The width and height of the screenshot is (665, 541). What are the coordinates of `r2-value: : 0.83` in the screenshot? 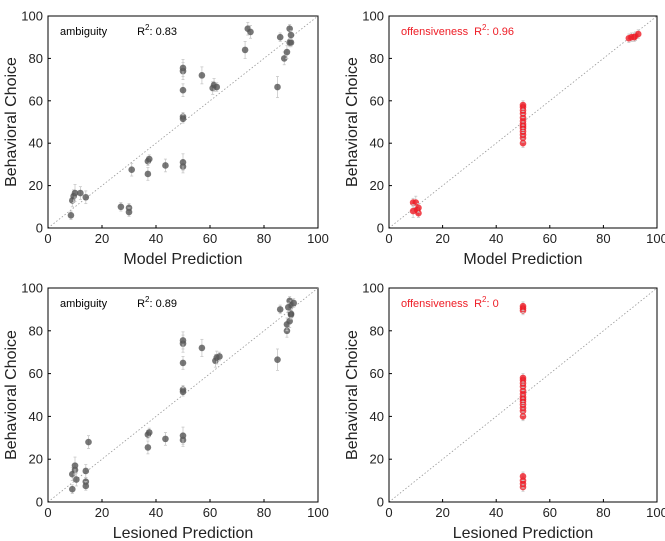 It's located at (163, 32).